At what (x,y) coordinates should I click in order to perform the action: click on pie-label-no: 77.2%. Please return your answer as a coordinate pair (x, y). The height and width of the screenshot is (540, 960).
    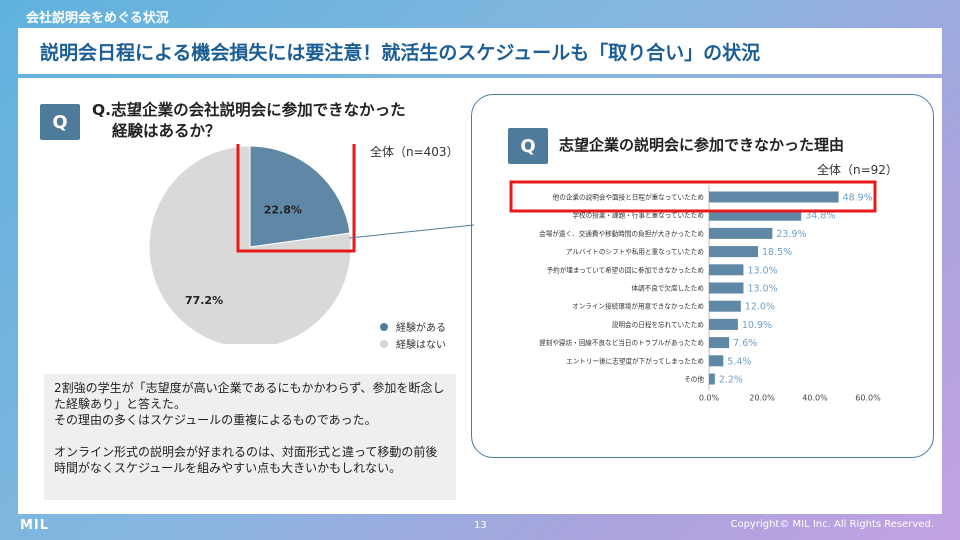
    Looking at the image, I should click on (204, 300).